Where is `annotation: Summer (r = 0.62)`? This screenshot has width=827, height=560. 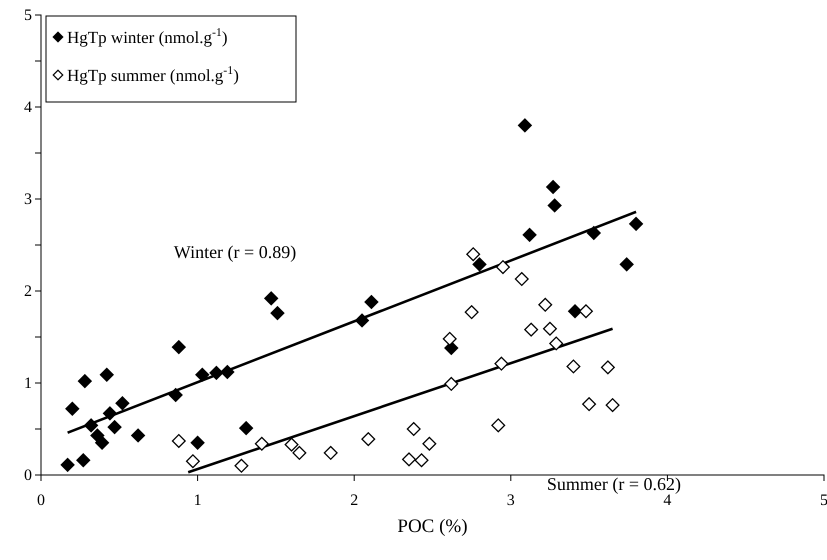
annotation: Summer (r = 0.62) is located at coordinates (614, 484).